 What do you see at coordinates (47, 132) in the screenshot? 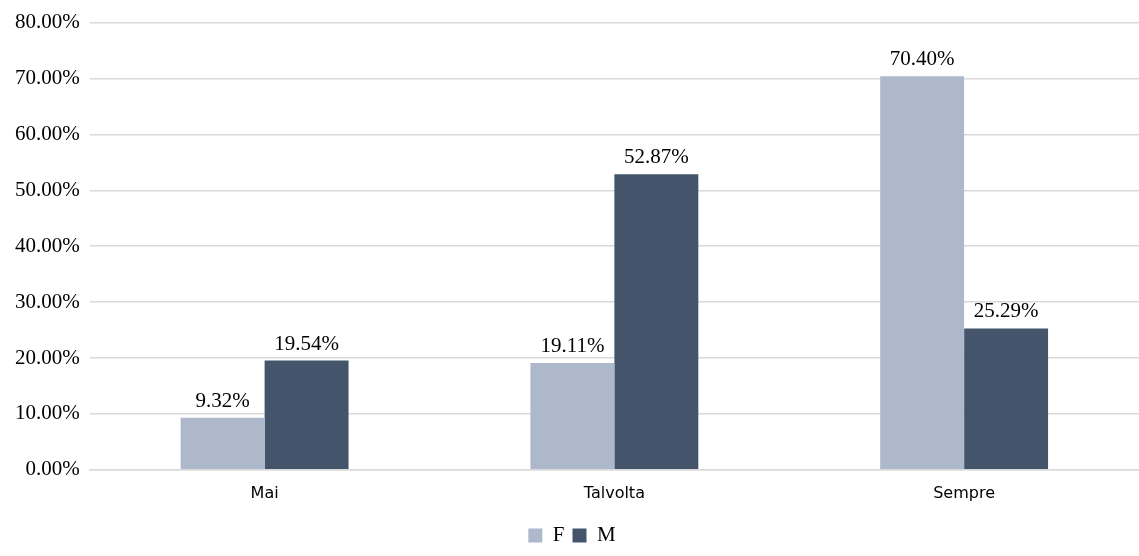
I see `y-tick-label: 60.00%` at bounding box center [47, 132].